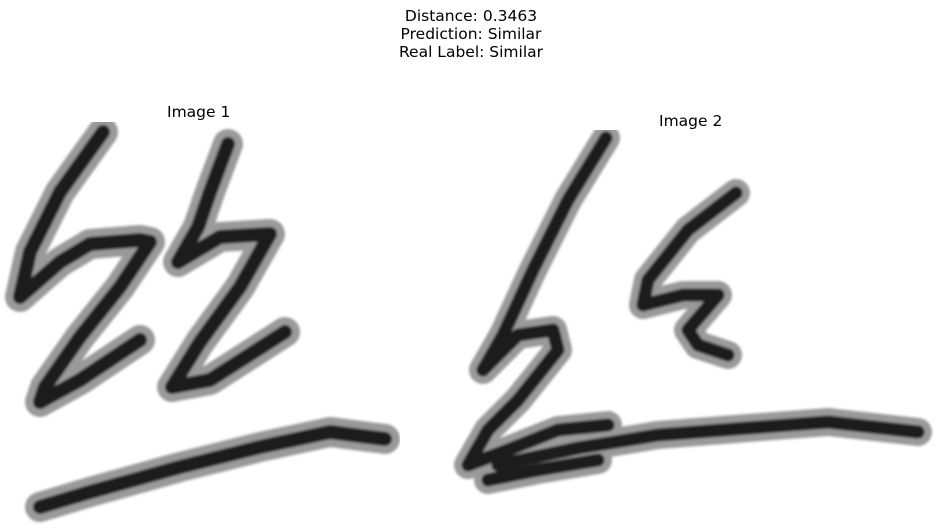  What do you see at coordinates (471, 16) in the screenshot?
I see `distance-text: Distance: 0.3463` at bounding box center [471, 16].